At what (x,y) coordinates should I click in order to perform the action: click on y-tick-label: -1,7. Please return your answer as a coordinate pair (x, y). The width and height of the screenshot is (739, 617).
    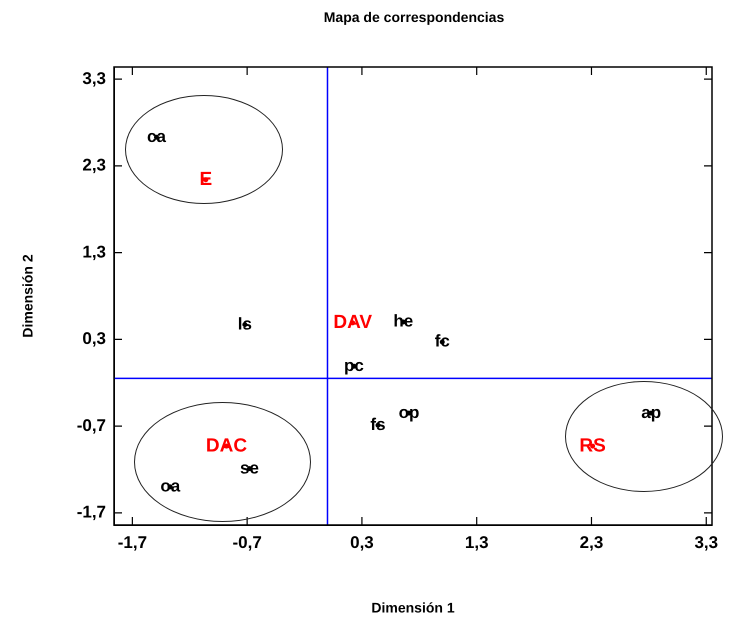
    Looking at the image, I should click on (91, 512).